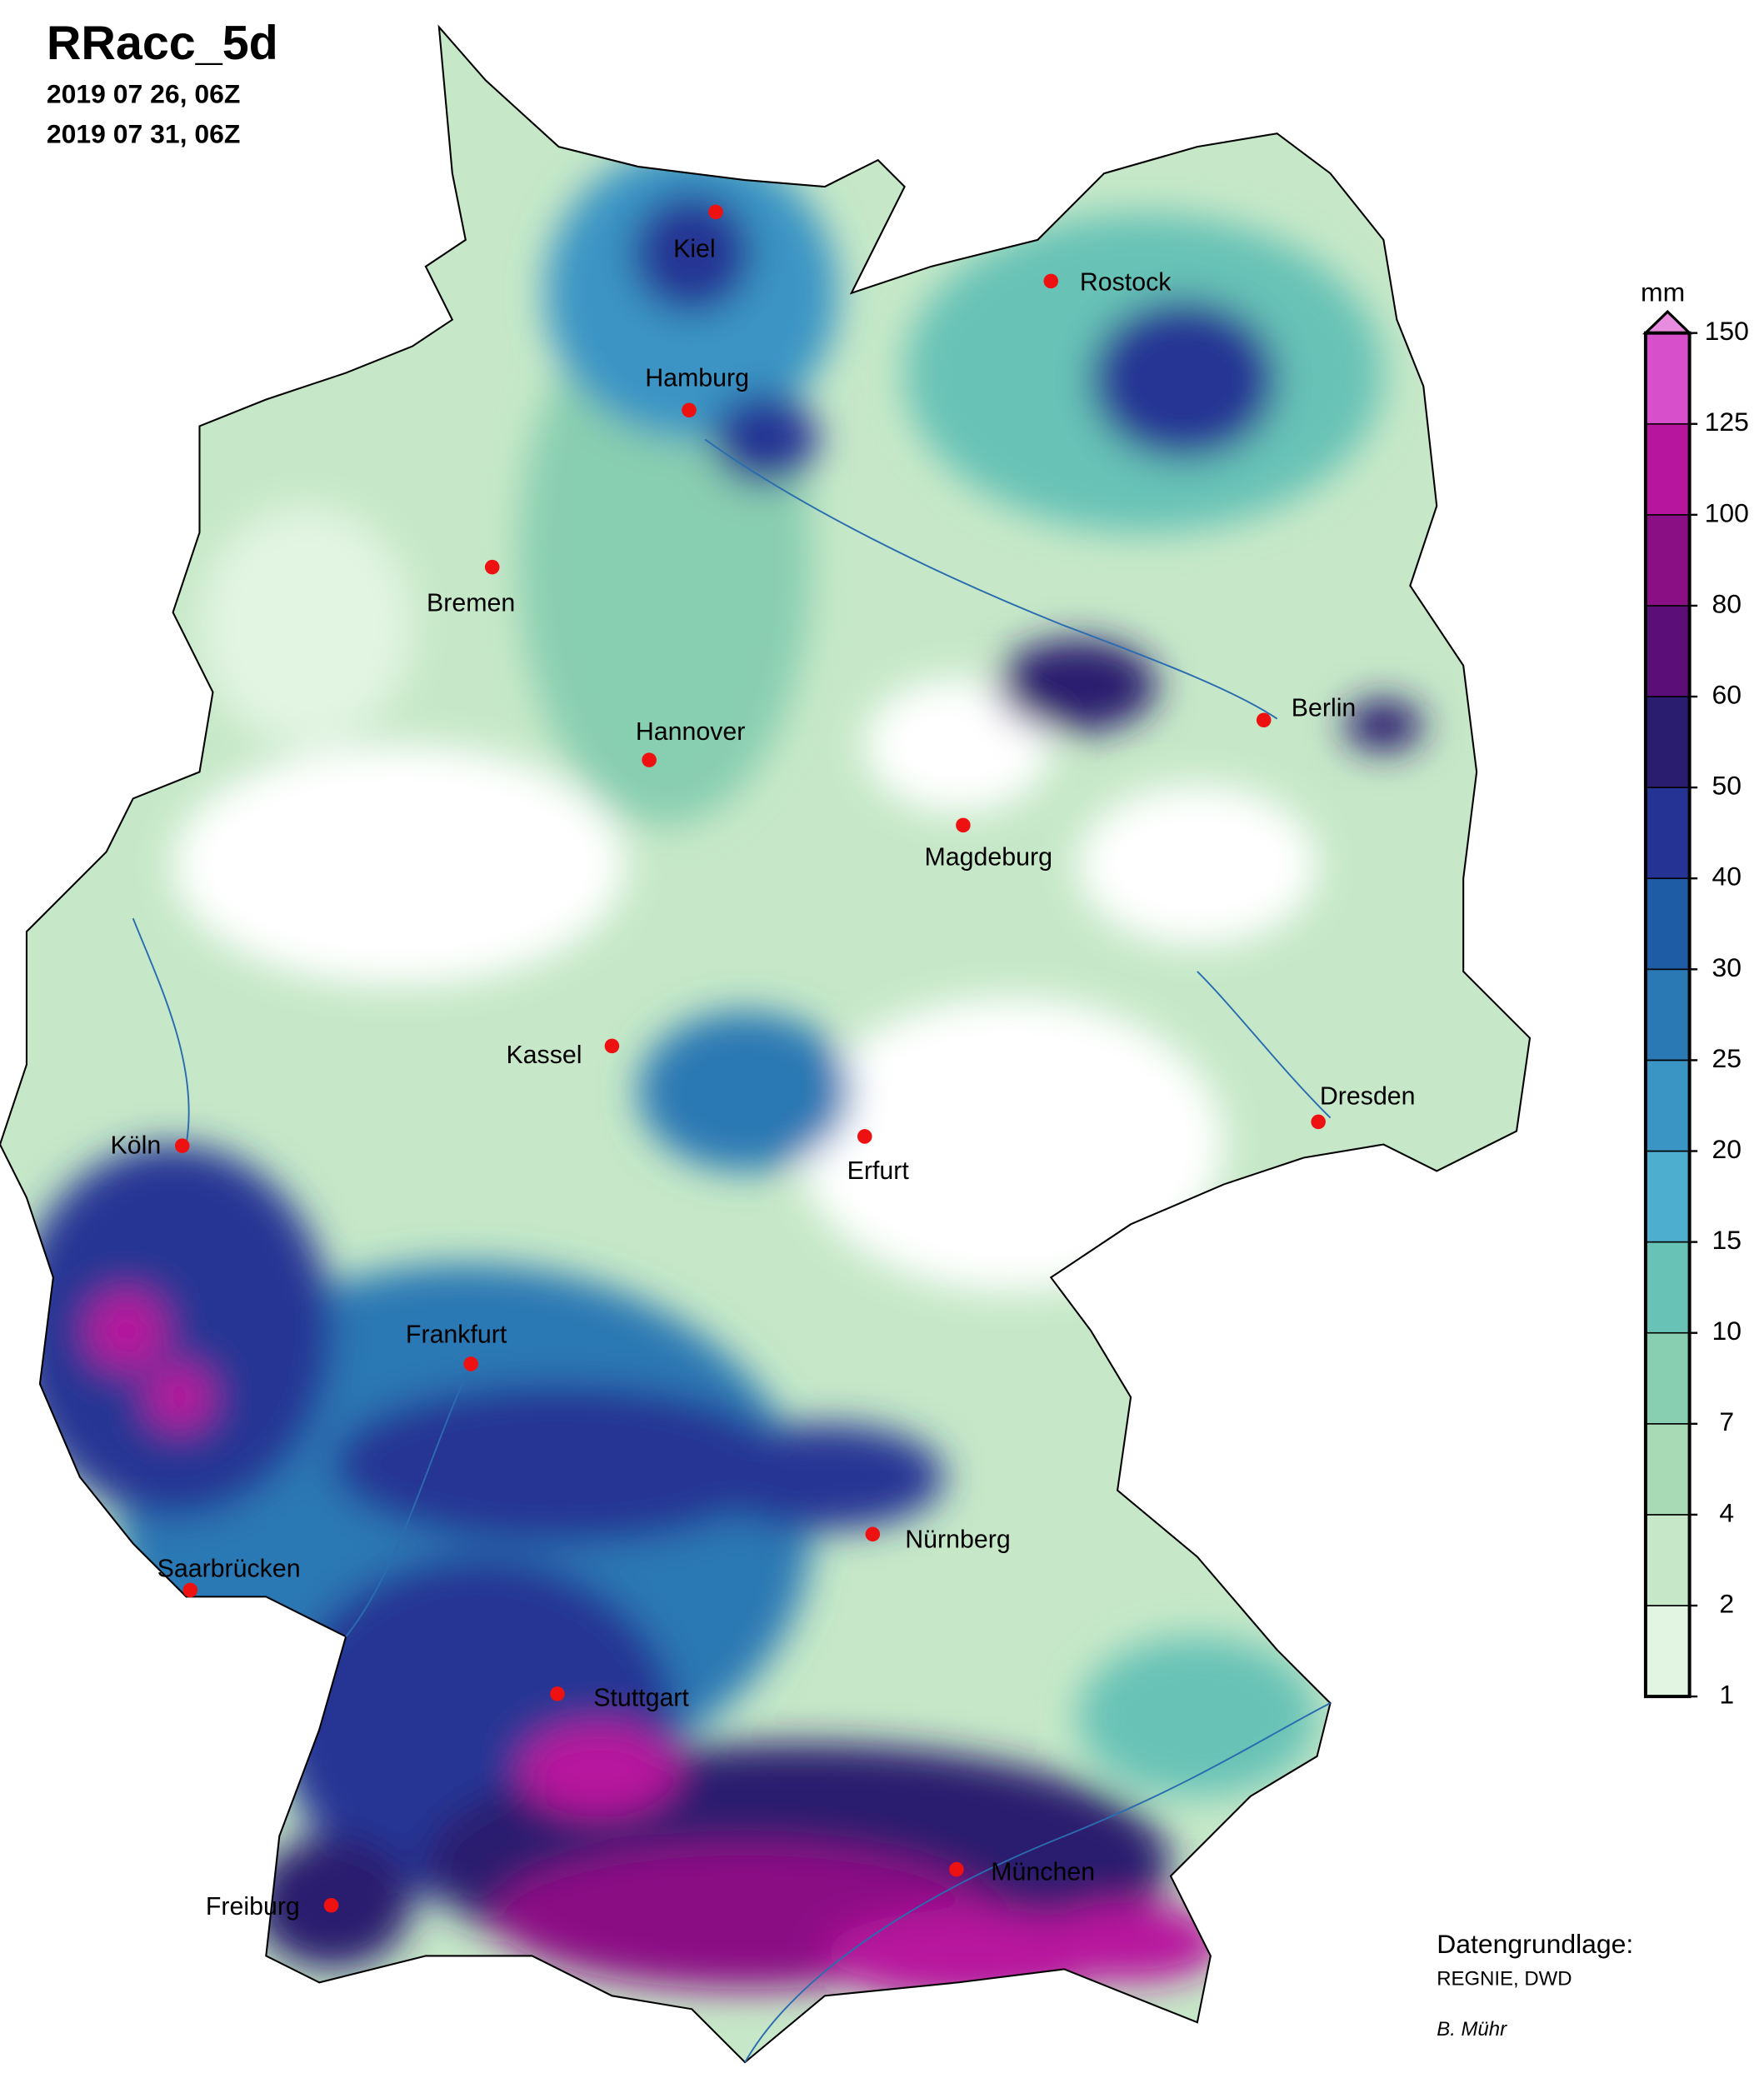  Describe the element at coordinates (1043, 1872) in the screenshot. I see `city-label: München` at that location.